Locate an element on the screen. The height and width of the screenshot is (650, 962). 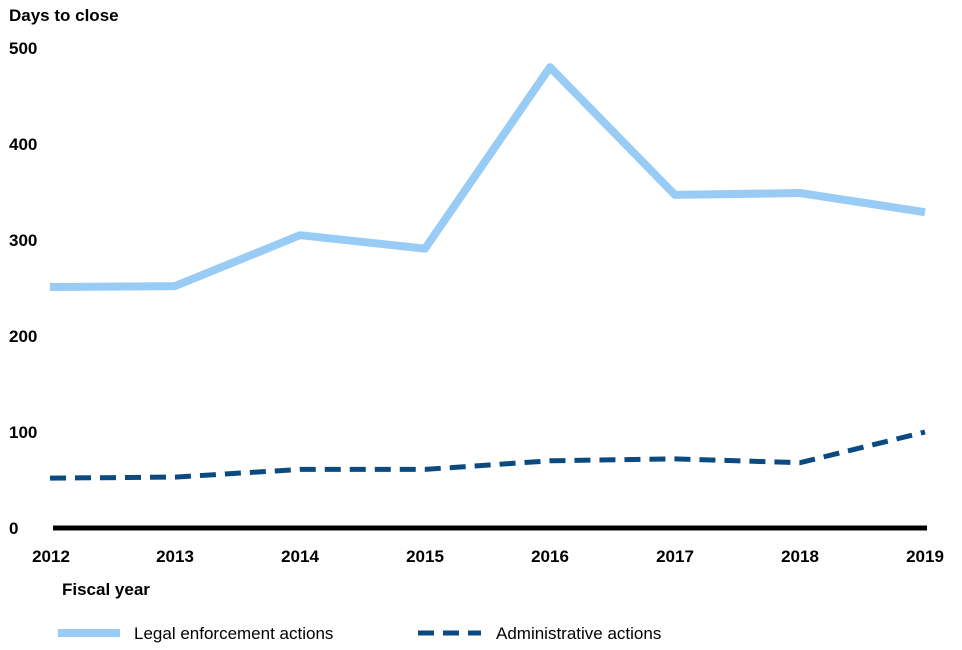
x-tick-label: 2013 is located at coordinates (175, 556).